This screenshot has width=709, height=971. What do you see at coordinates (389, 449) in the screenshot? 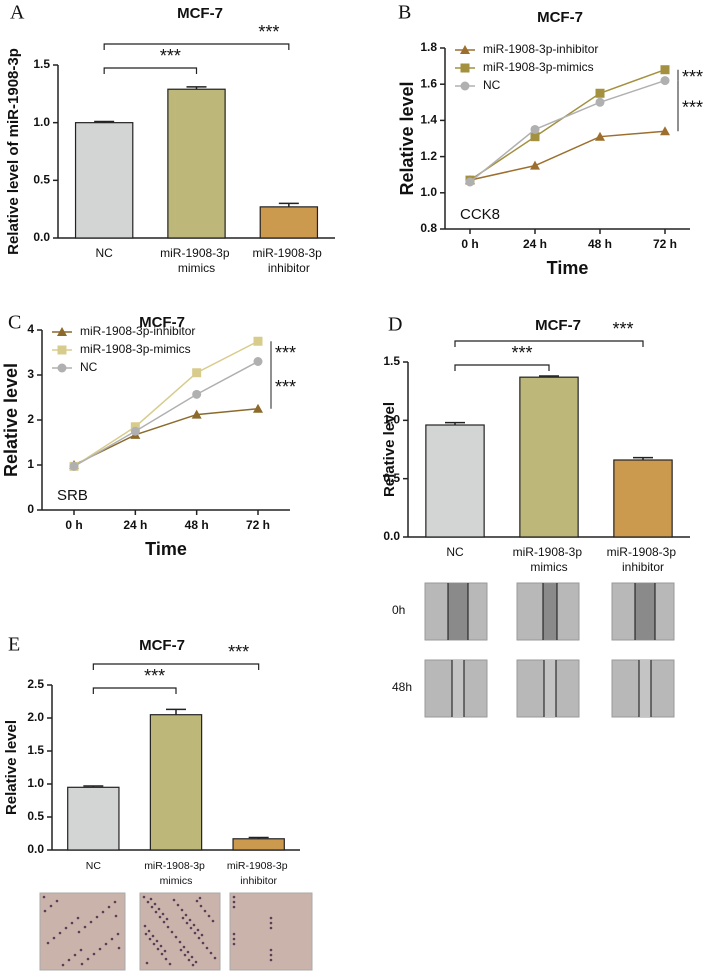
I see `y-axis-label: Relative level` at bounding box center [389, 449].